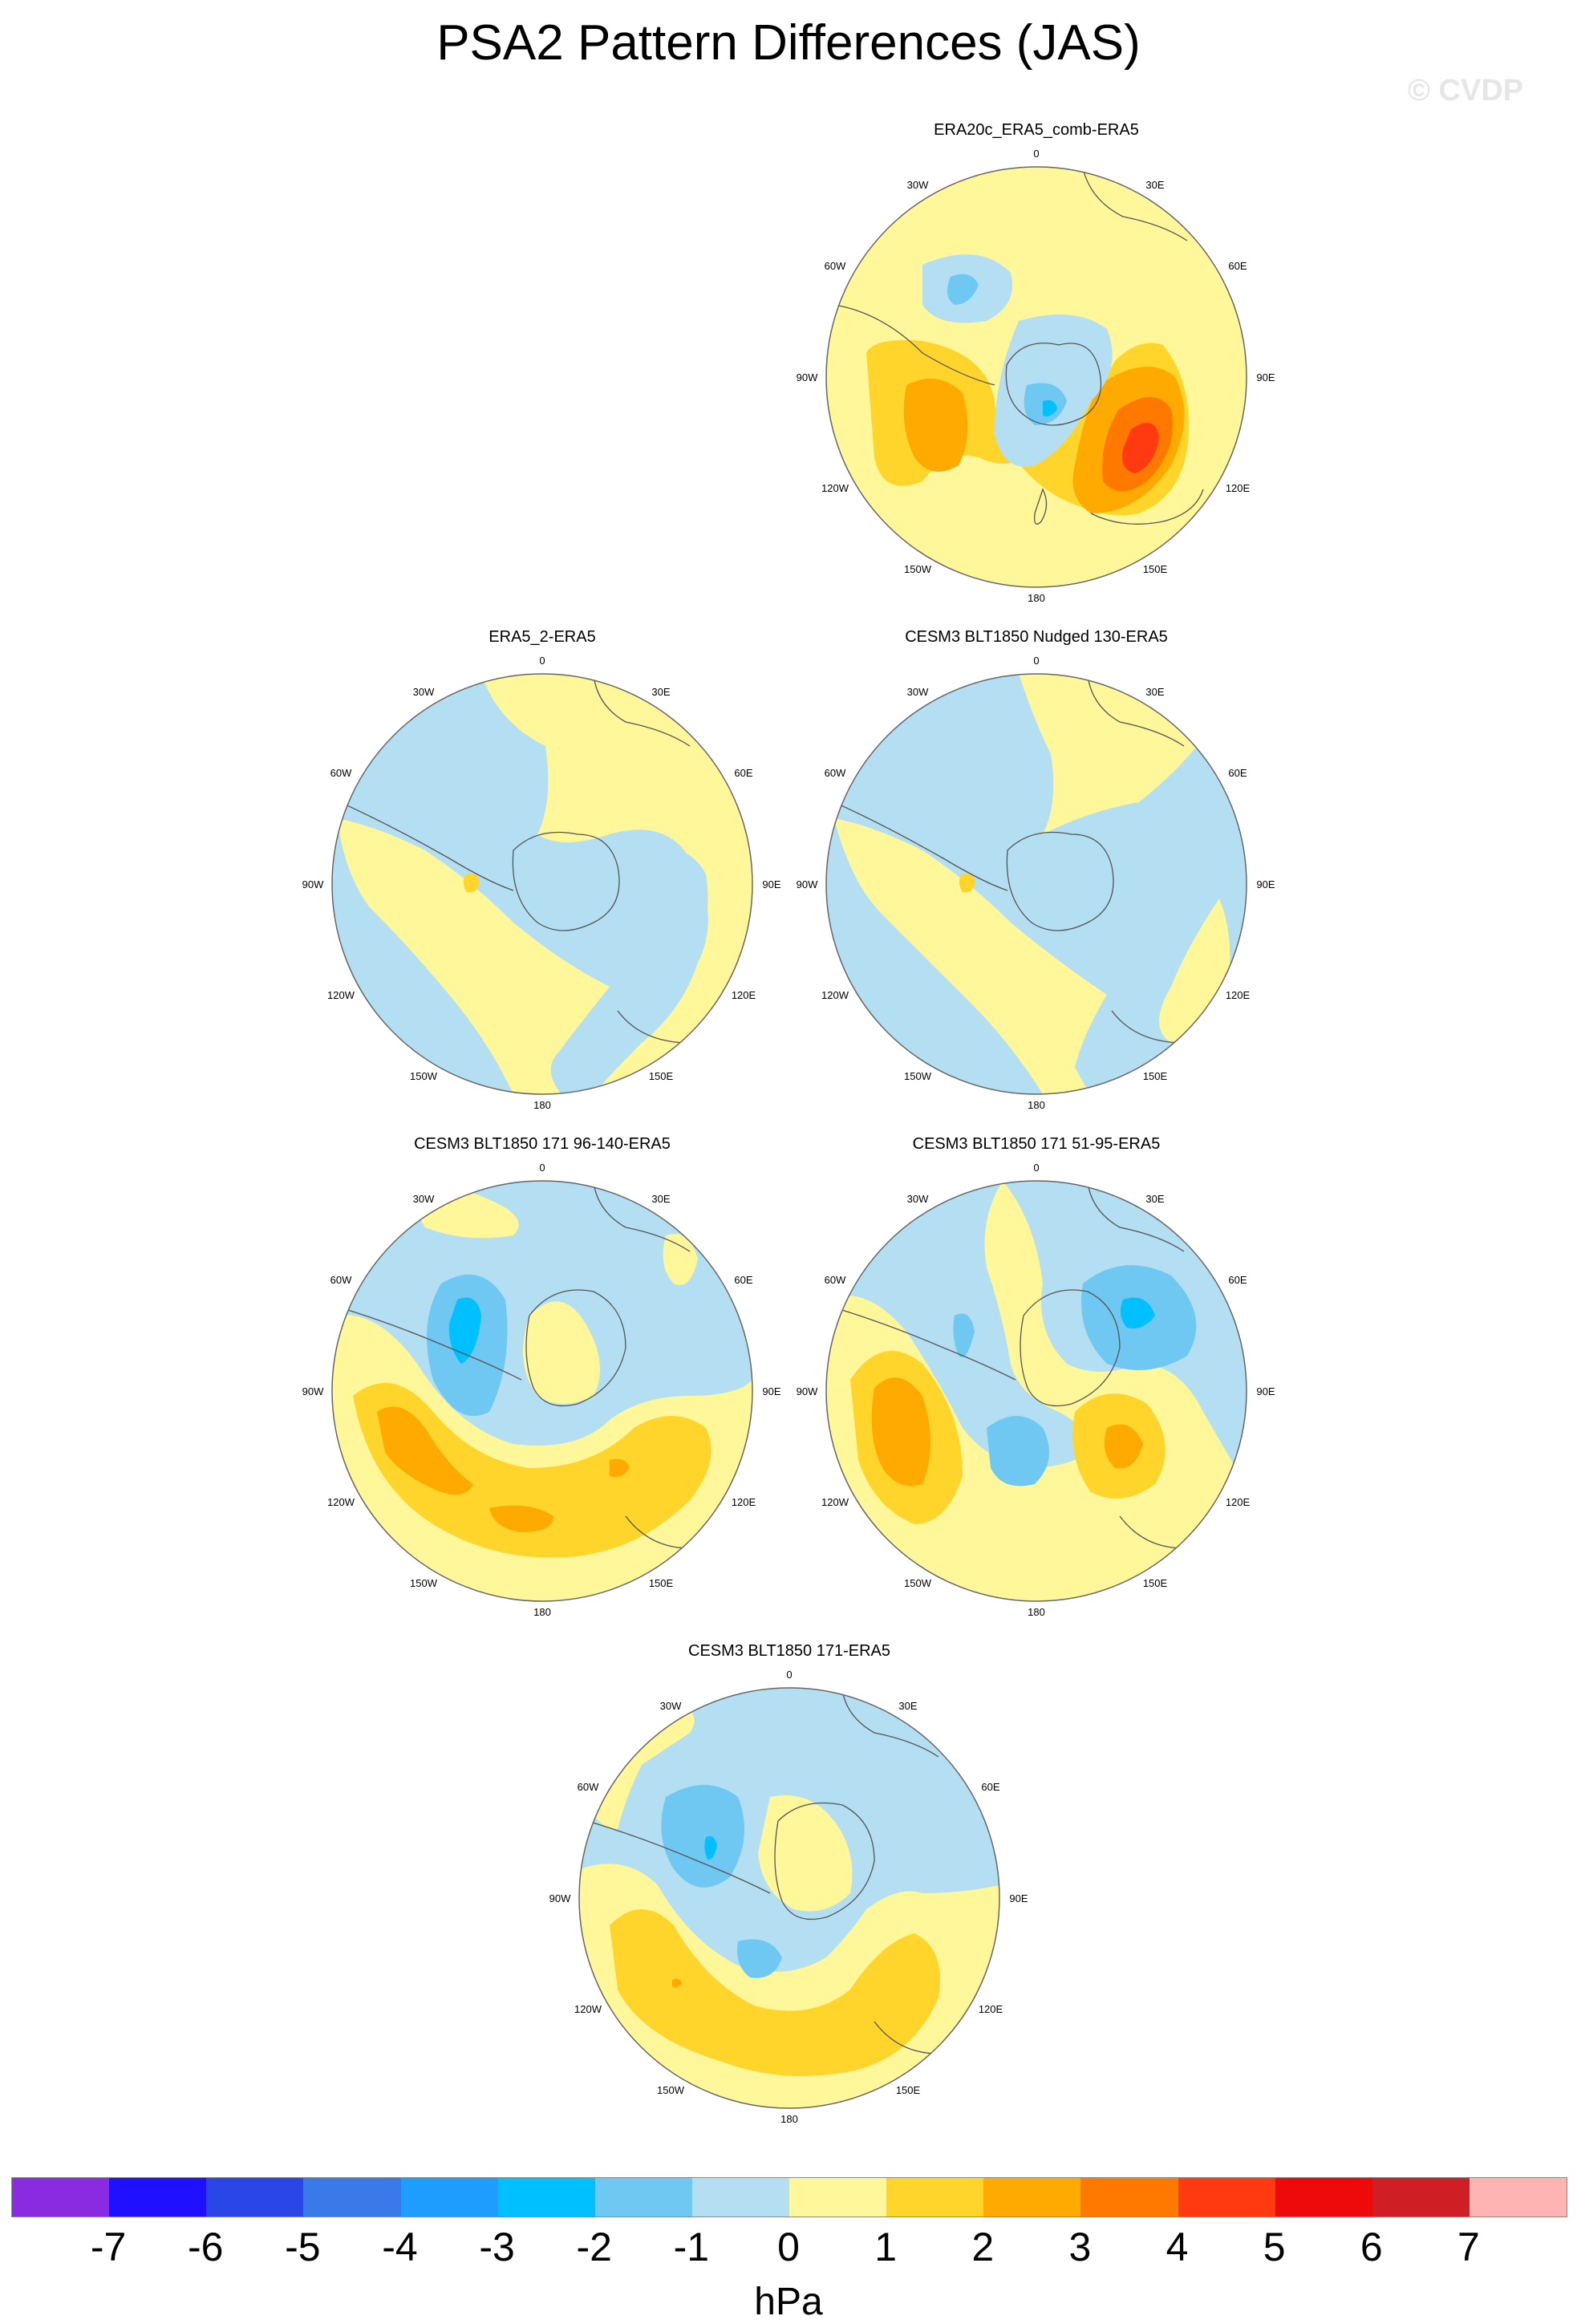 This screenshot has width=1577, height=2324. Describe the element at coordinates (1466, 90) in the screenshot. I see `watermark: © CVDP` at that location.